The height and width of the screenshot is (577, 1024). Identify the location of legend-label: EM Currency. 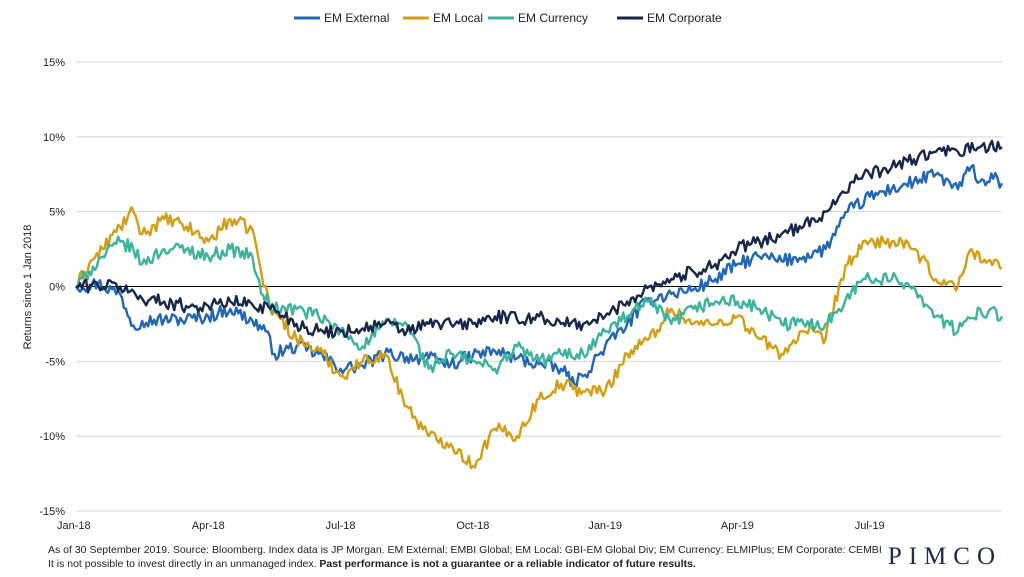
(553, 18).